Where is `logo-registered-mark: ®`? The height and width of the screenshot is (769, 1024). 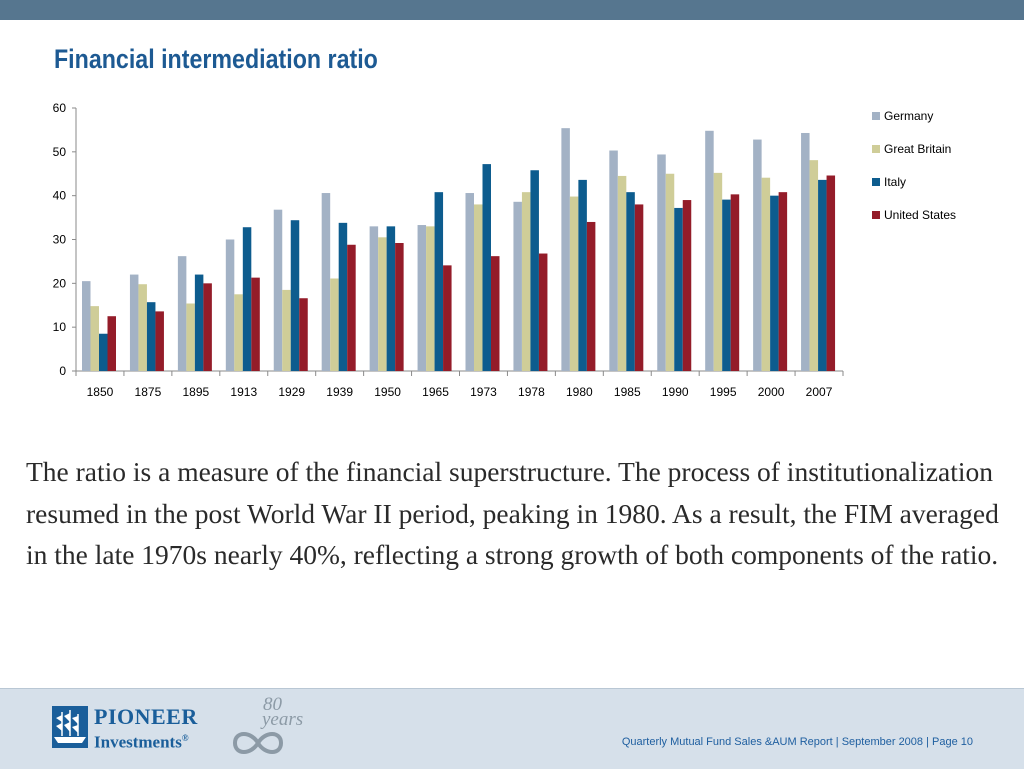 logo-registered-mark: ® is located at coordinates (185, 738).